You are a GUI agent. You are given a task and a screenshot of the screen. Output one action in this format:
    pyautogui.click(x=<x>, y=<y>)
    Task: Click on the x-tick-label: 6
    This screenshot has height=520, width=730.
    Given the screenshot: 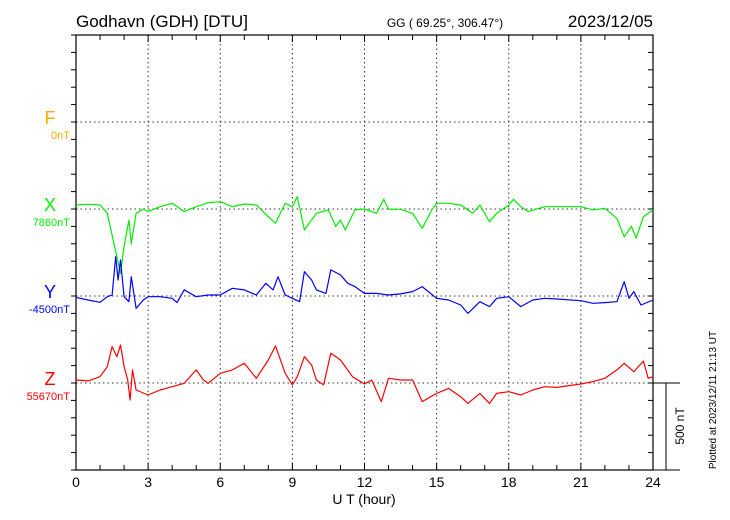 What is the action you would take?
    pyautogui.click(x=220, y=482)
    